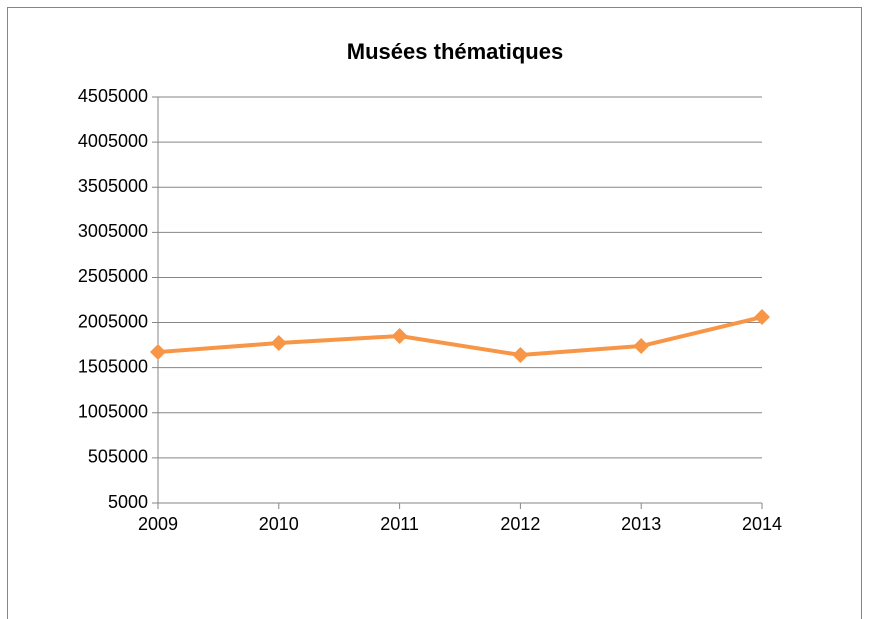 The height and width of the screenshot is (619, 869). What do you see at coordinates (158, 524) in the screenshot?
I see `x-tick-label: 2009` at bounding box center [158, 524].